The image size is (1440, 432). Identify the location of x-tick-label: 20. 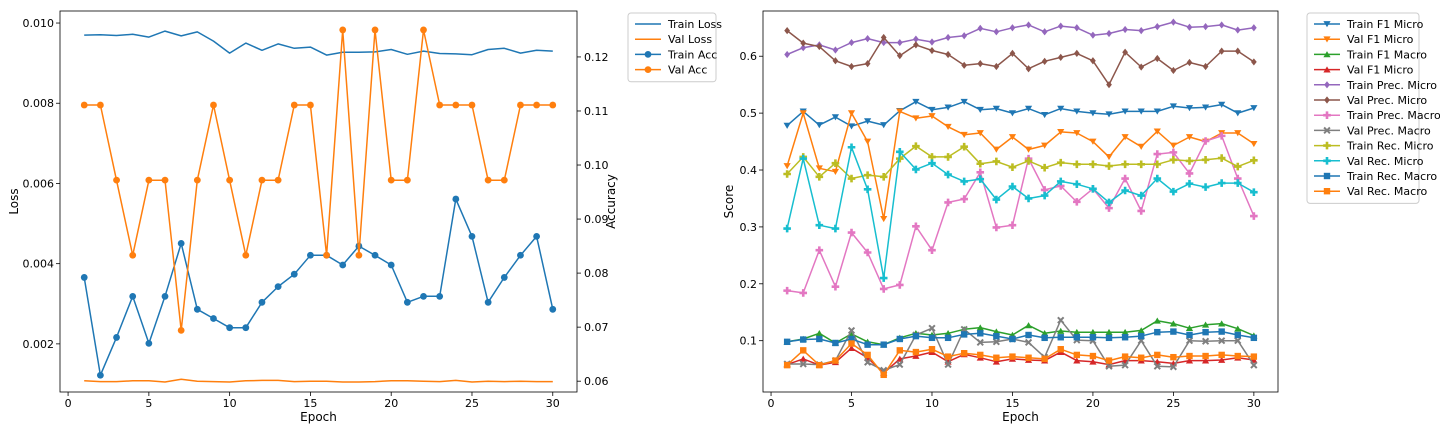
(391, 403).